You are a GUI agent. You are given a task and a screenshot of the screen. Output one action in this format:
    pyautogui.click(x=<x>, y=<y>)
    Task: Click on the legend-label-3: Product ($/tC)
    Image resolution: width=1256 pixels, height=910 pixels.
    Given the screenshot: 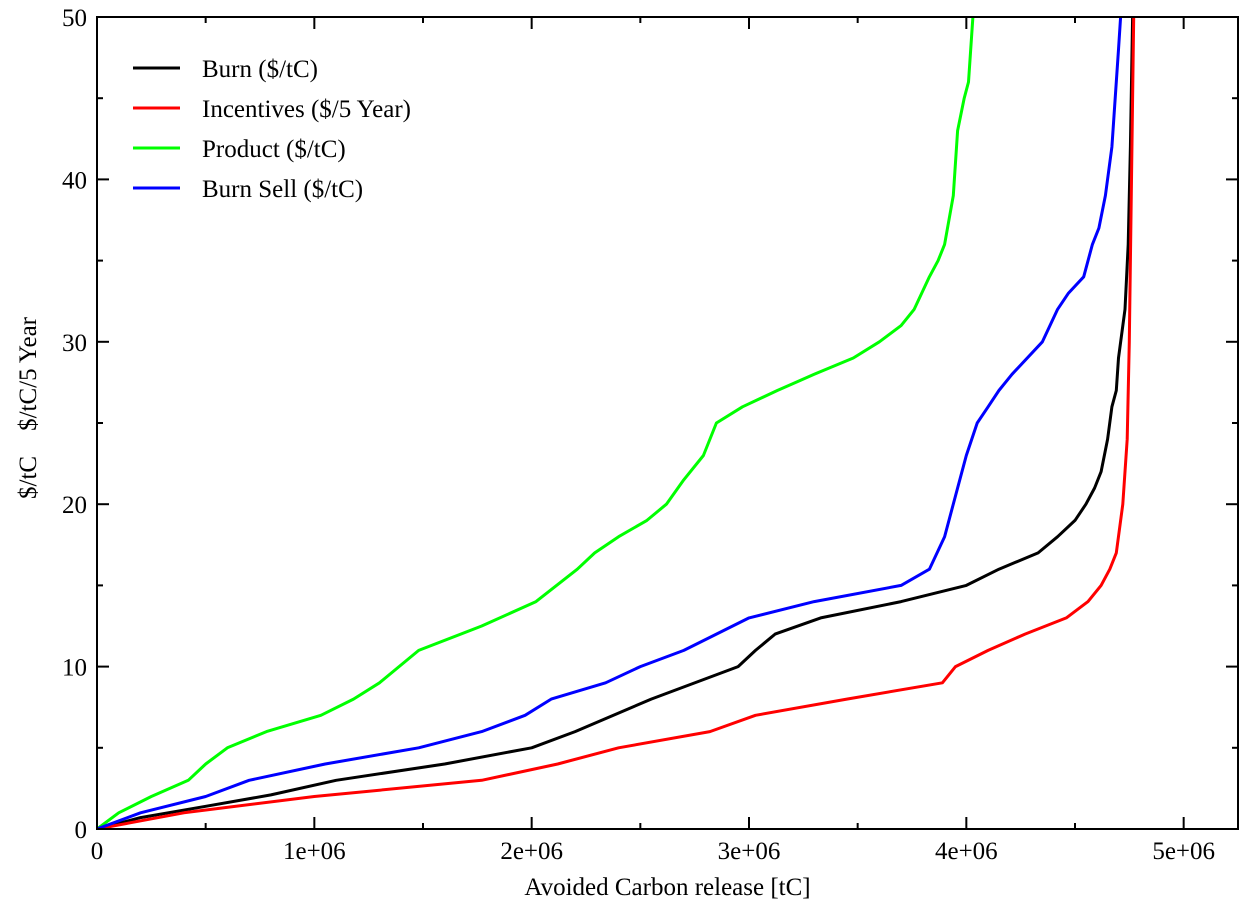 What is the action you would take?
    pyautogui.click(x=274, y=149)
    